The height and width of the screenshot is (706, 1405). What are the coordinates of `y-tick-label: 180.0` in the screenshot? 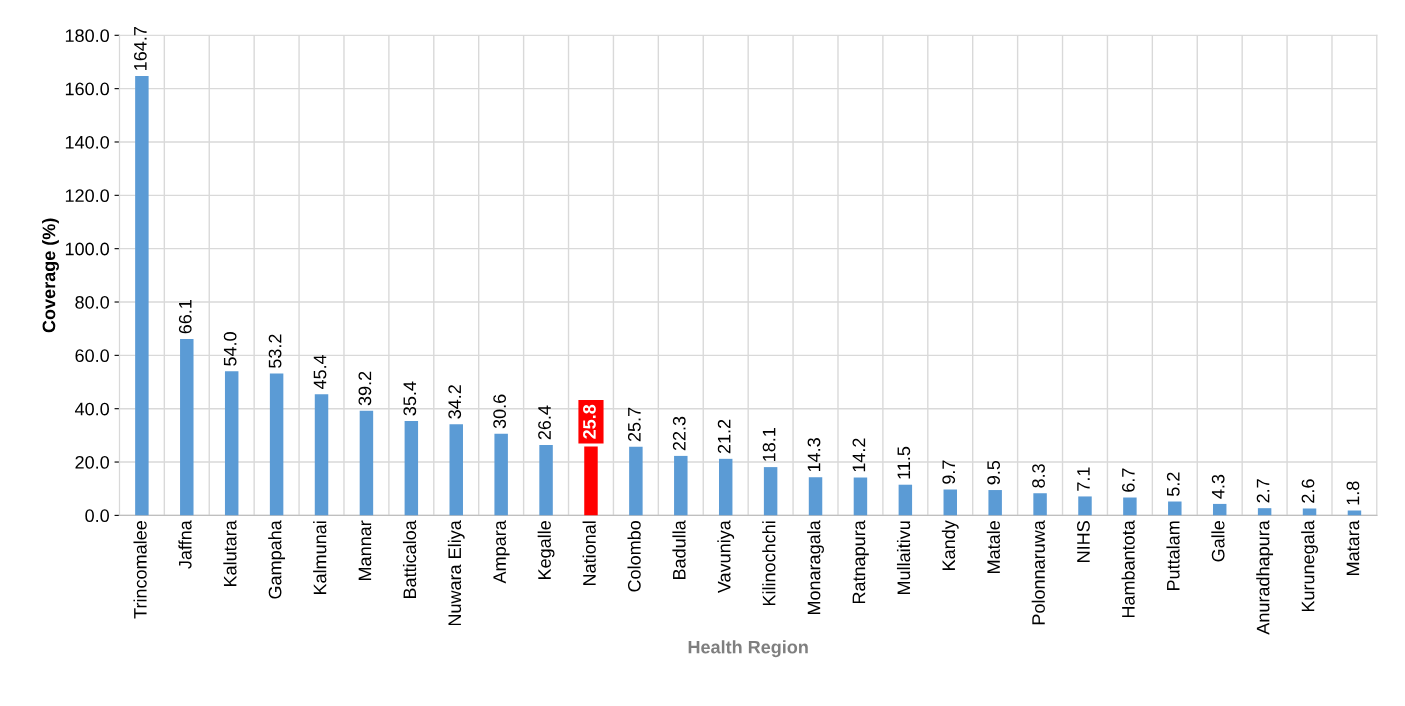 It's located at (87, 36).